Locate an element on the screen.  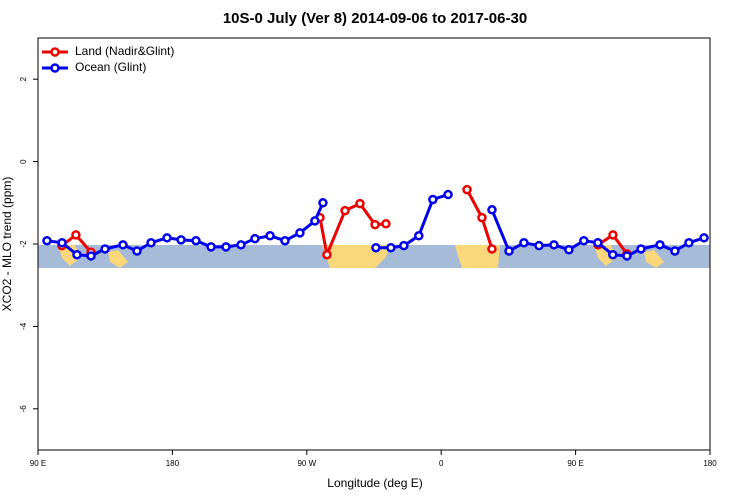
y-tick-label: 0 is located at coordinates (23, 161).